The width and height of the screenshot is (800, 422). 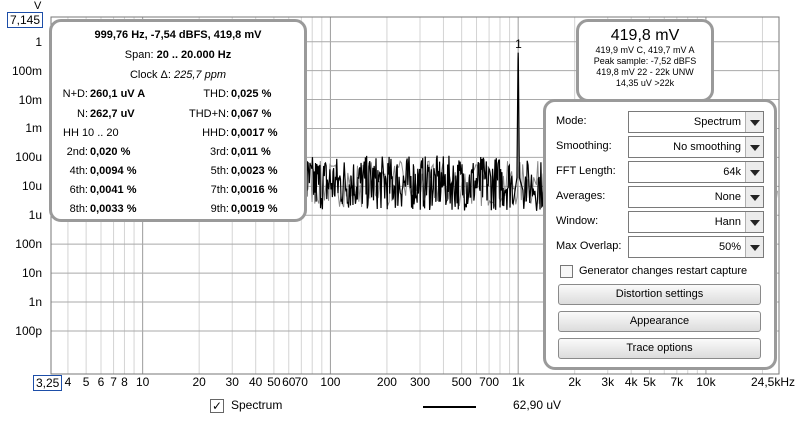 What do you see at coordinates (199, 382) in the screenshot?
I see `x-tick-label: 20` at bounding box center [199, 382].